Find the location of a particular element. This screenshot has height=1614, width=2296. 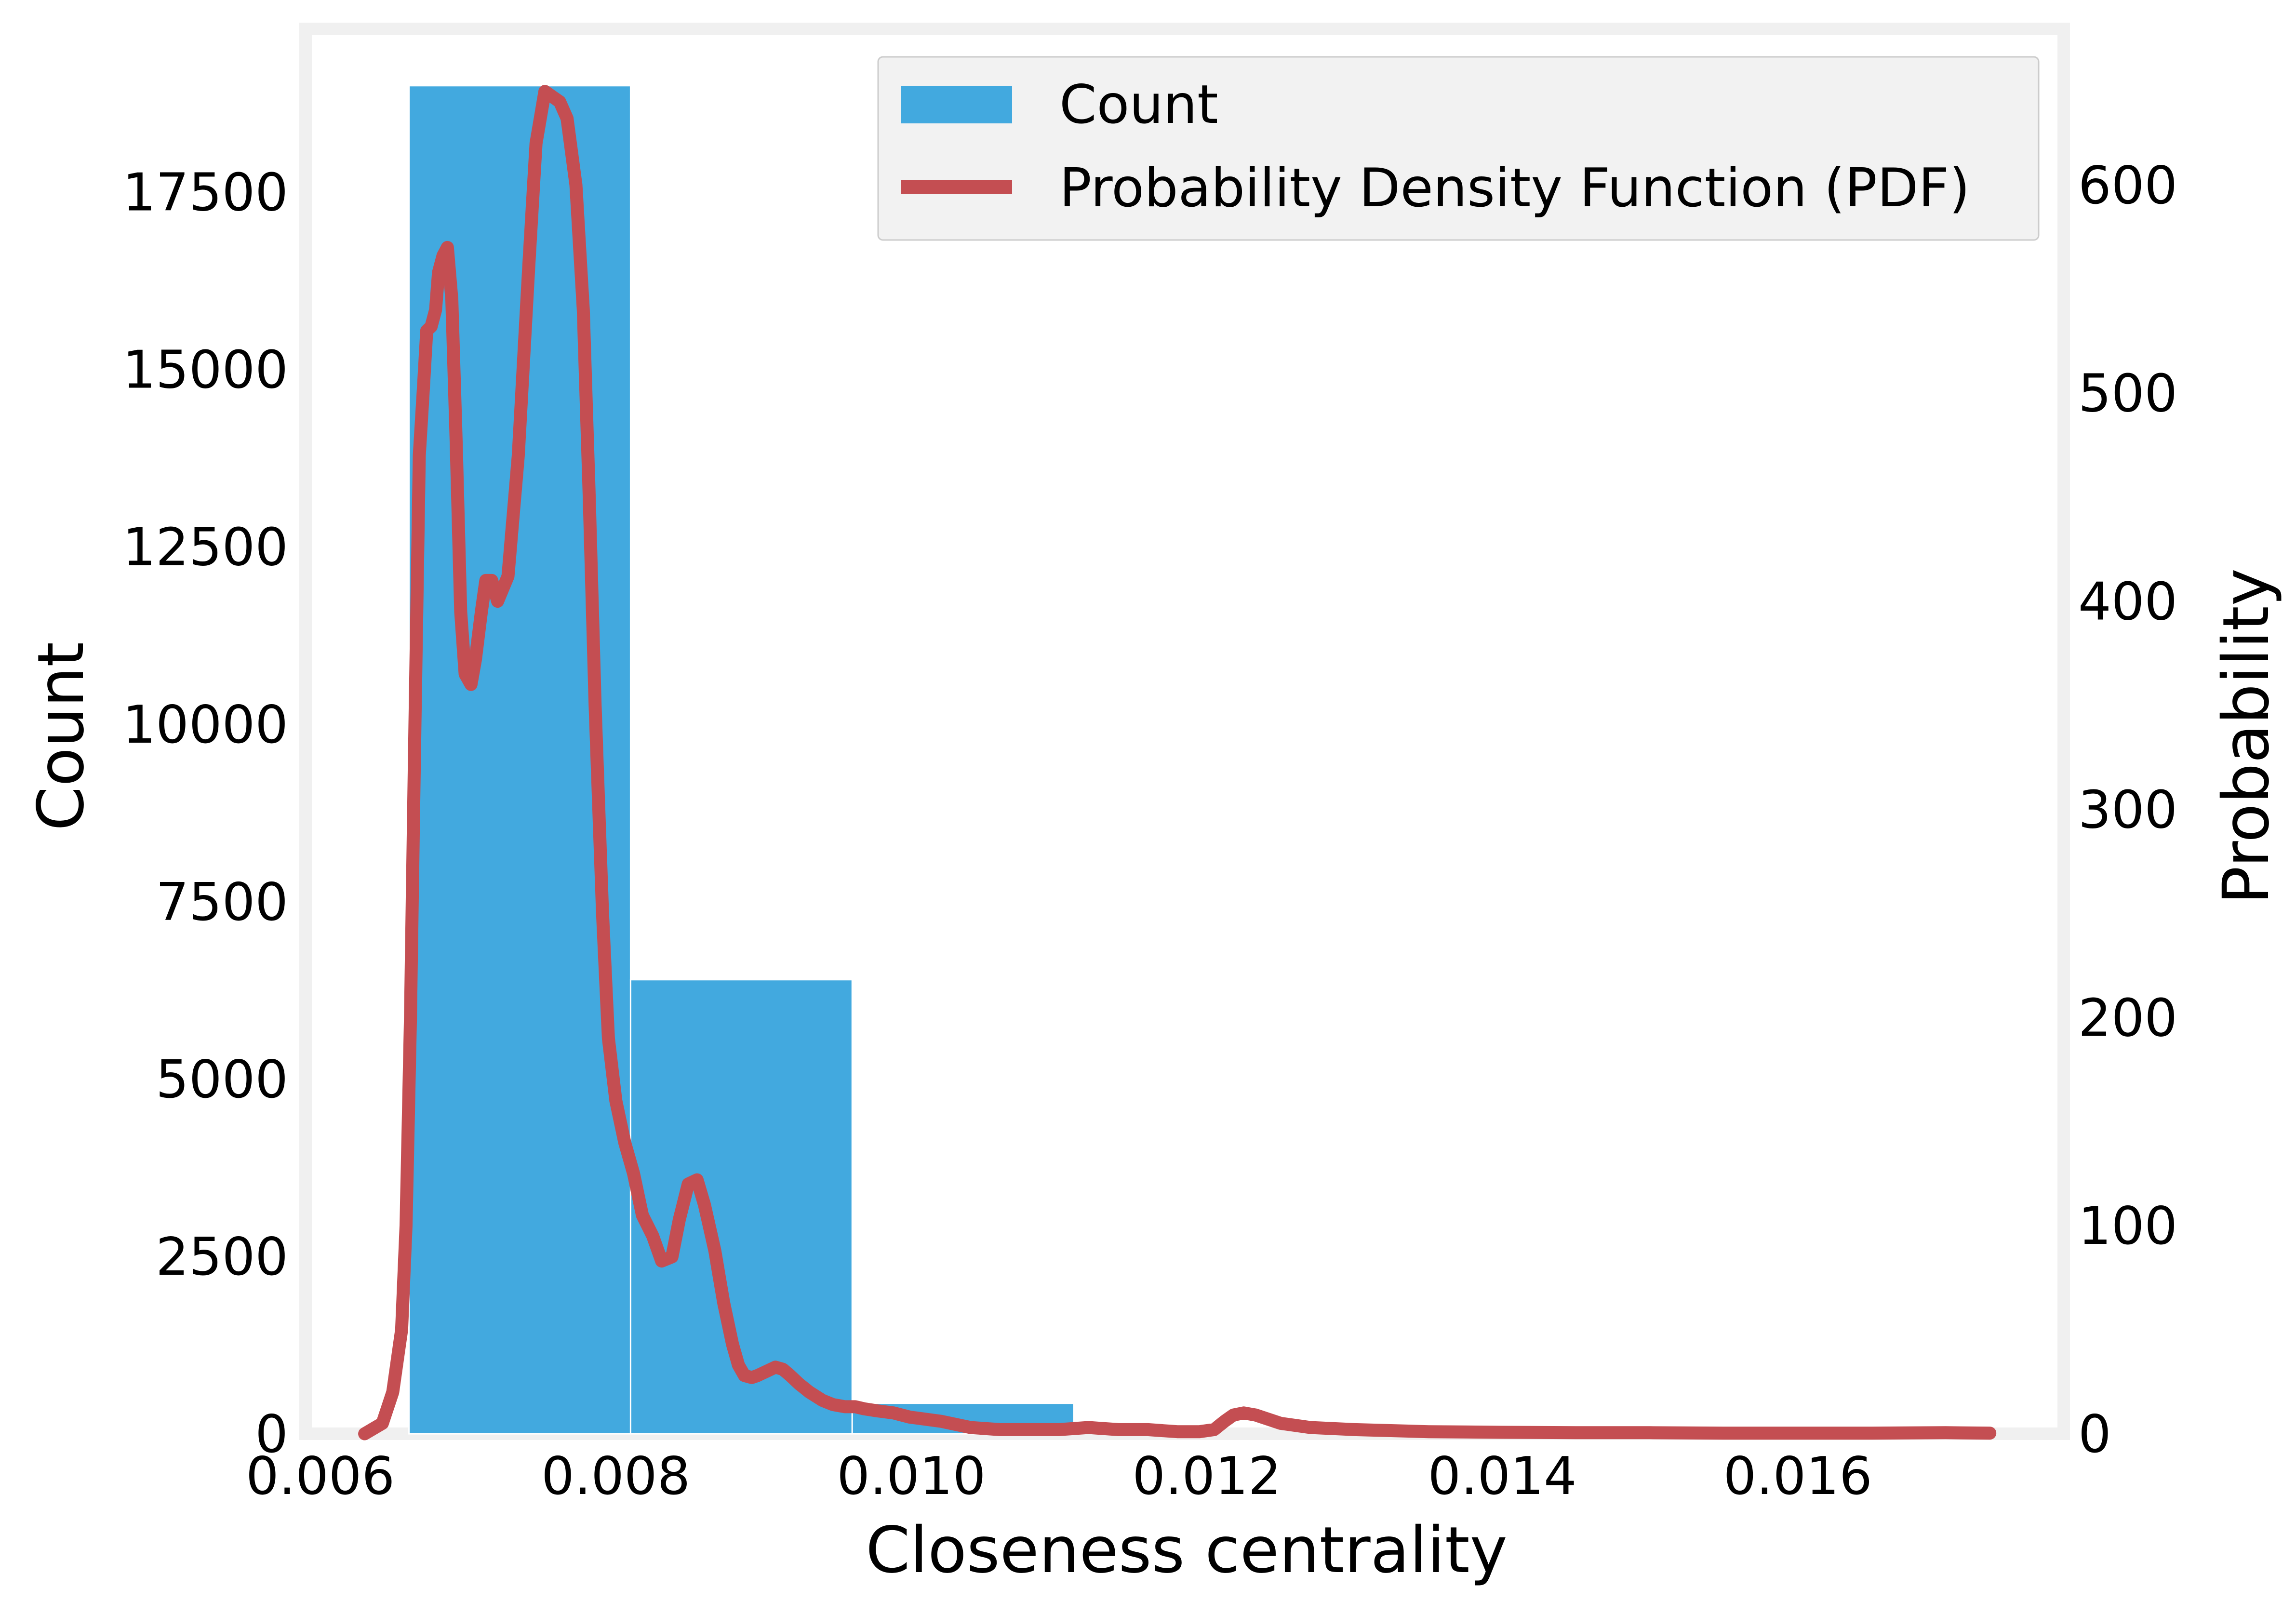

y2-tick-label: 500 is located at coordinates (2127, 394).